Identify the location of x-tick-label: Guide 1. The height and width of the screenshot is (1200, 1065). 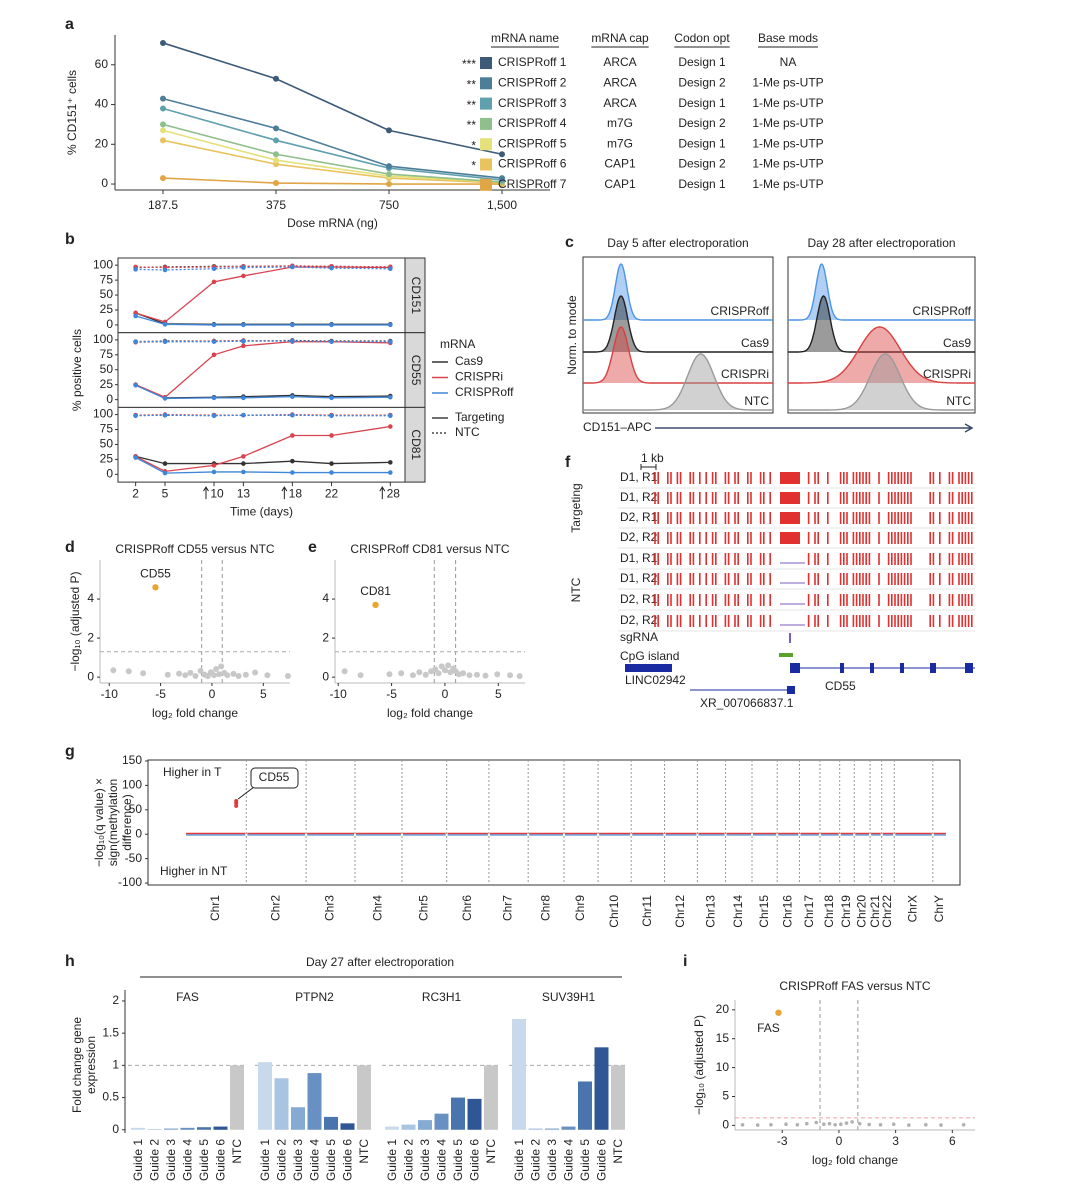
(519, 1160).